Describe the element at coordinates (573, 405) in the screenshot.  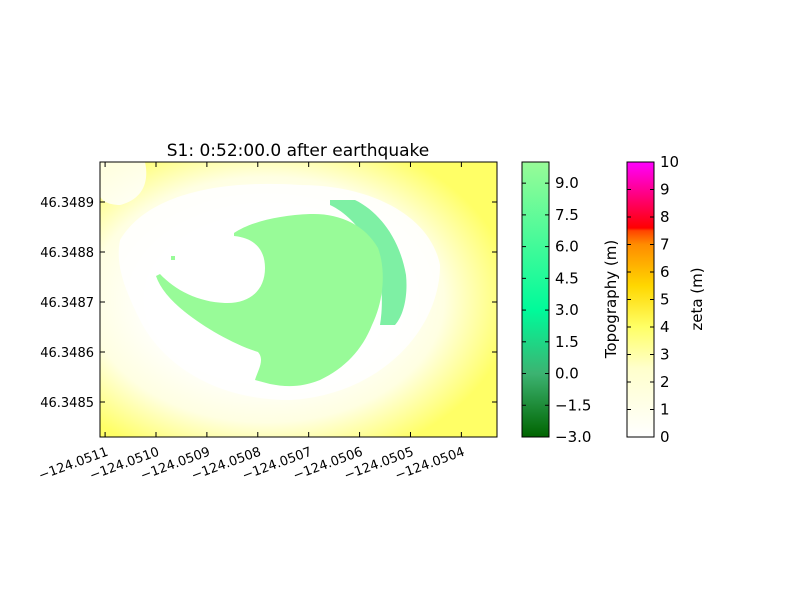
I see `colorbar-tick-label: −1.5` at that location.